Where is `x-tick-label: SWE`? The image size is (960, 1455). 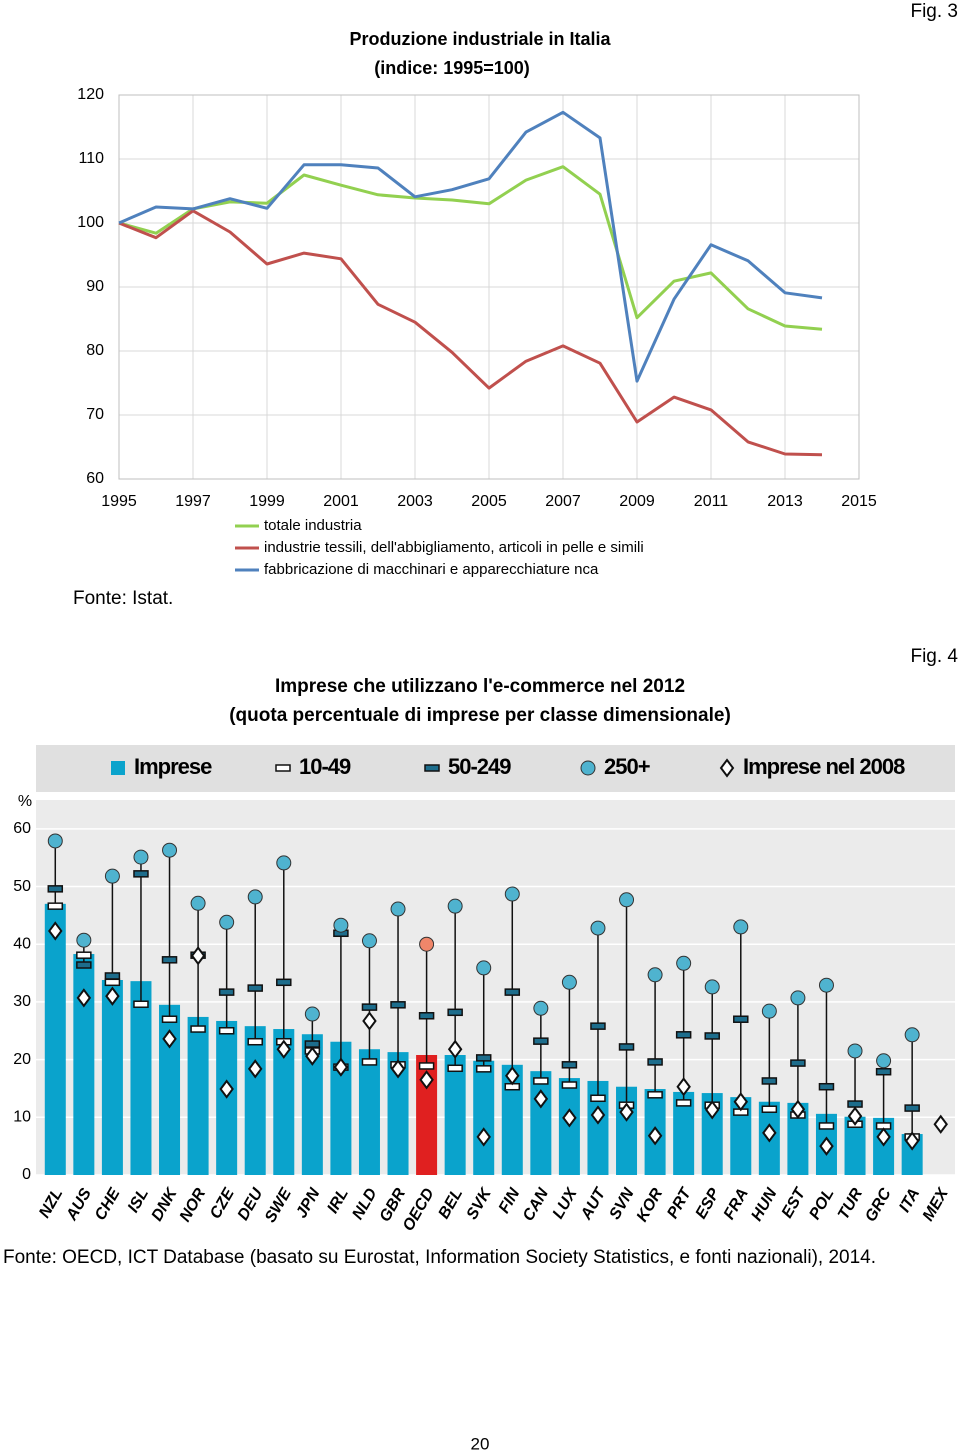 x-tick-label: SWE is located at coordinates (279, 1204).